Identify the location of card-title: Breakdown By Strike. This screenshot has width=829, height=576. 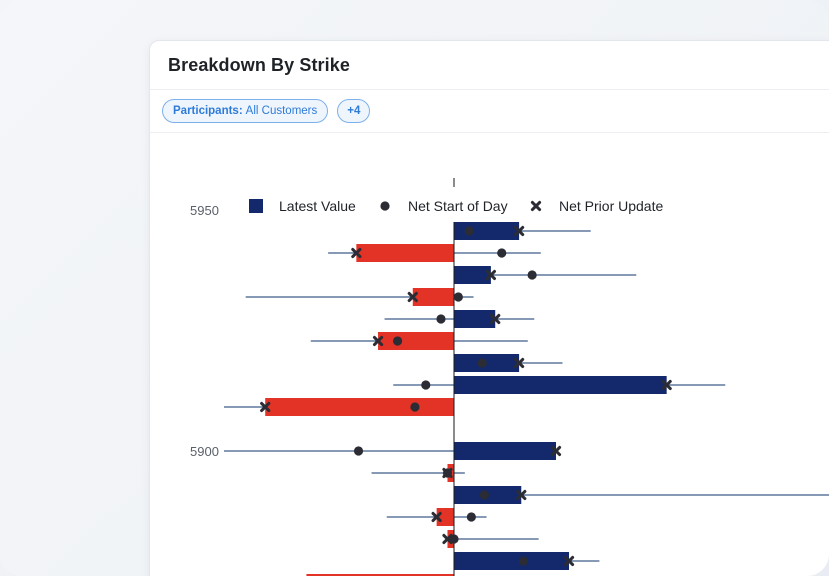
(259, 64).